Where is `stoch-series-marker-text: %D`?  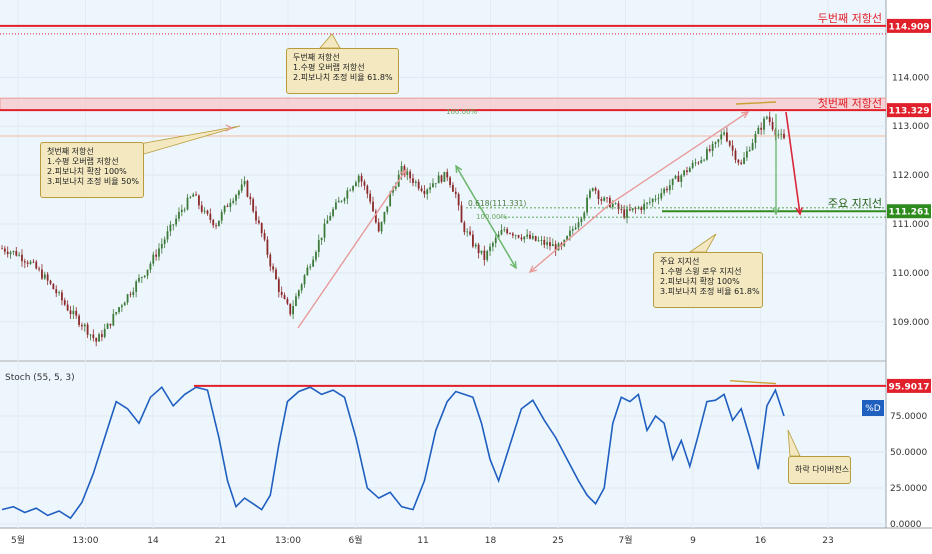 stoch-series-marker-text: %D is located at coordinates (873, 409).